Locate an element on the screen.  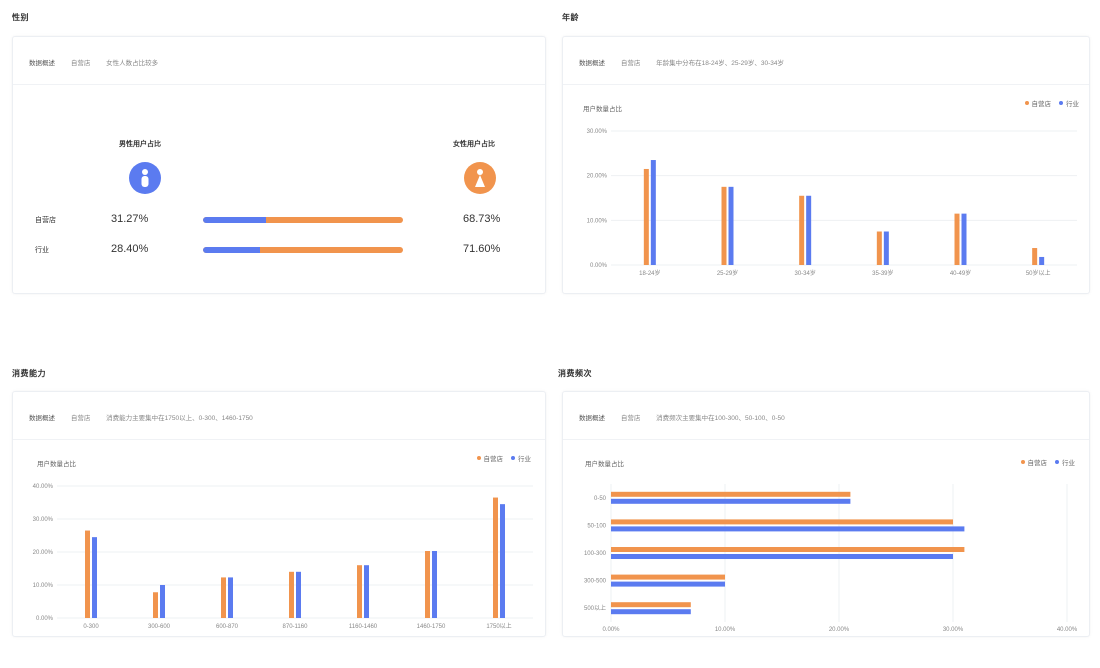
age-ylabel: 用户数量占比 is located at coordinates (602, 109).